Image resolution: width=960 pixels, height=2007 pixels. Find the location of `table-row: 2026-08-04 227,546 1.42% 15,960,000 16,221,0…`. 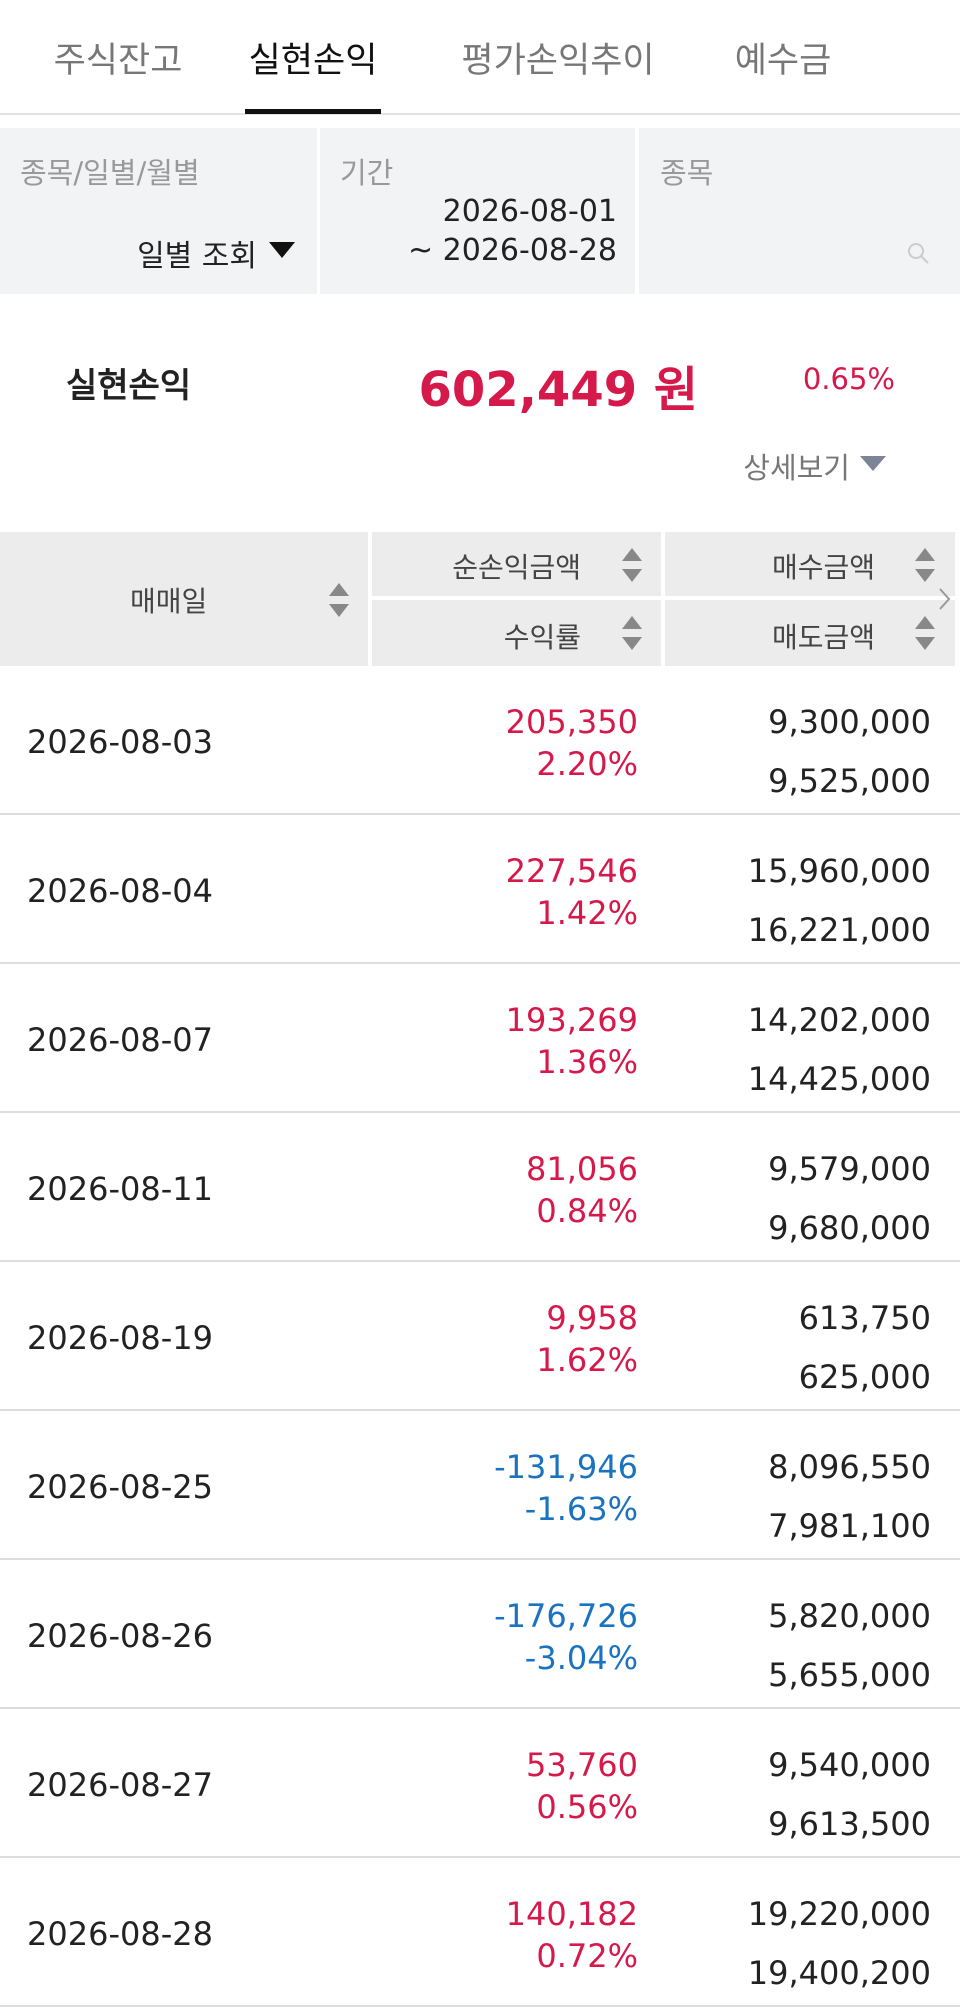

table-row: 2026-08-04 227,546 1.42% 15,960,000 16,221,0… is located at coordinates (480, 889).